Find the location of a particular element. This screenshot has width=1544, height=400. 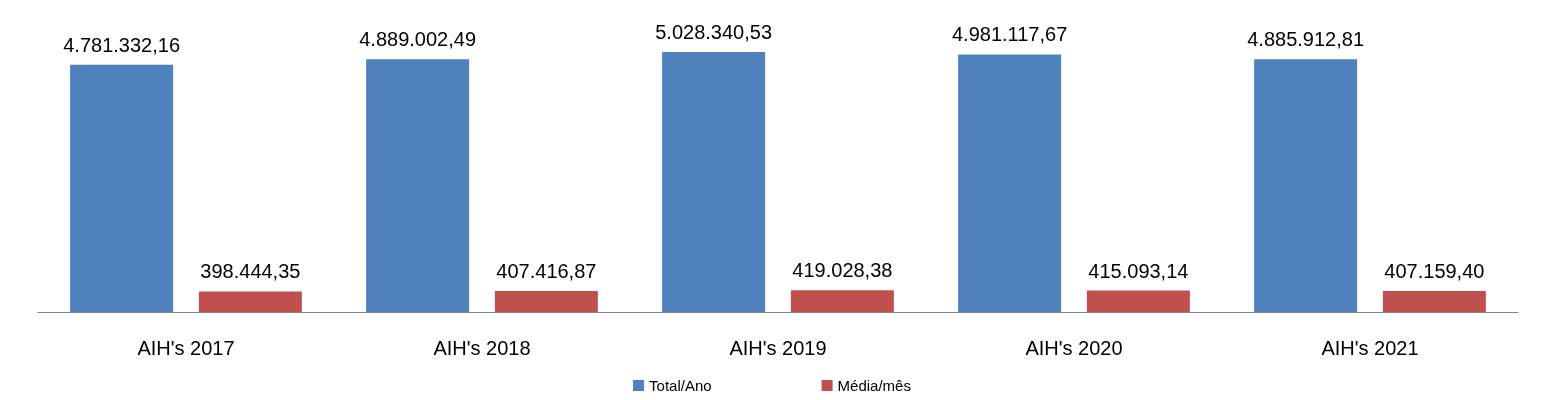

data-label: 407.416,87 is located at coordinates (546, 270).